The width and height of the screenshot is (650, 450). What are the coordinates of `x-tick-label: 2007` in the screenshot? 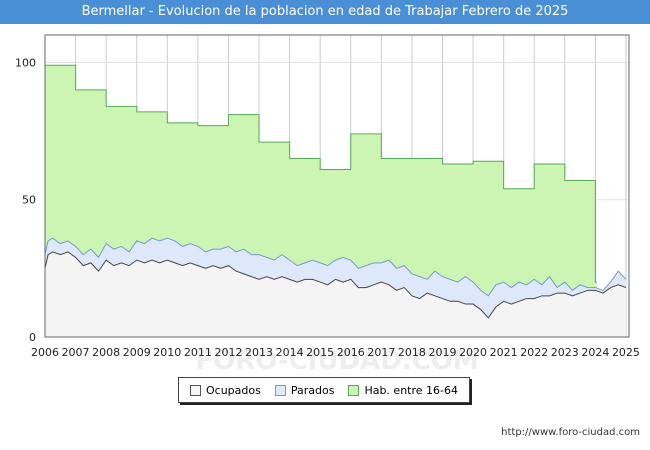 It's located at (76, 352).